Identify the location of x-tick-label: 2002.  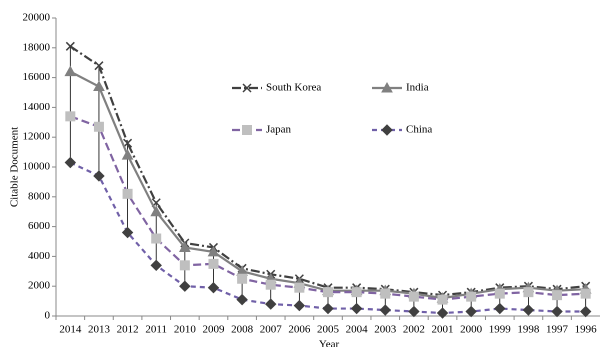
(414, 330).